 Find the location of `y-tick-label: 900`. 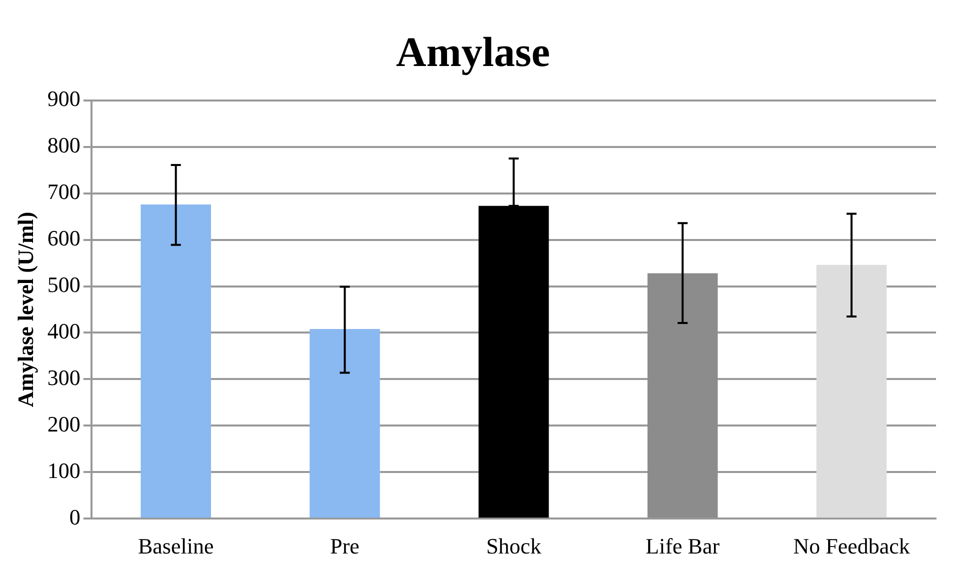

y-tick-label: 900 is located at coordinates (63, 99).